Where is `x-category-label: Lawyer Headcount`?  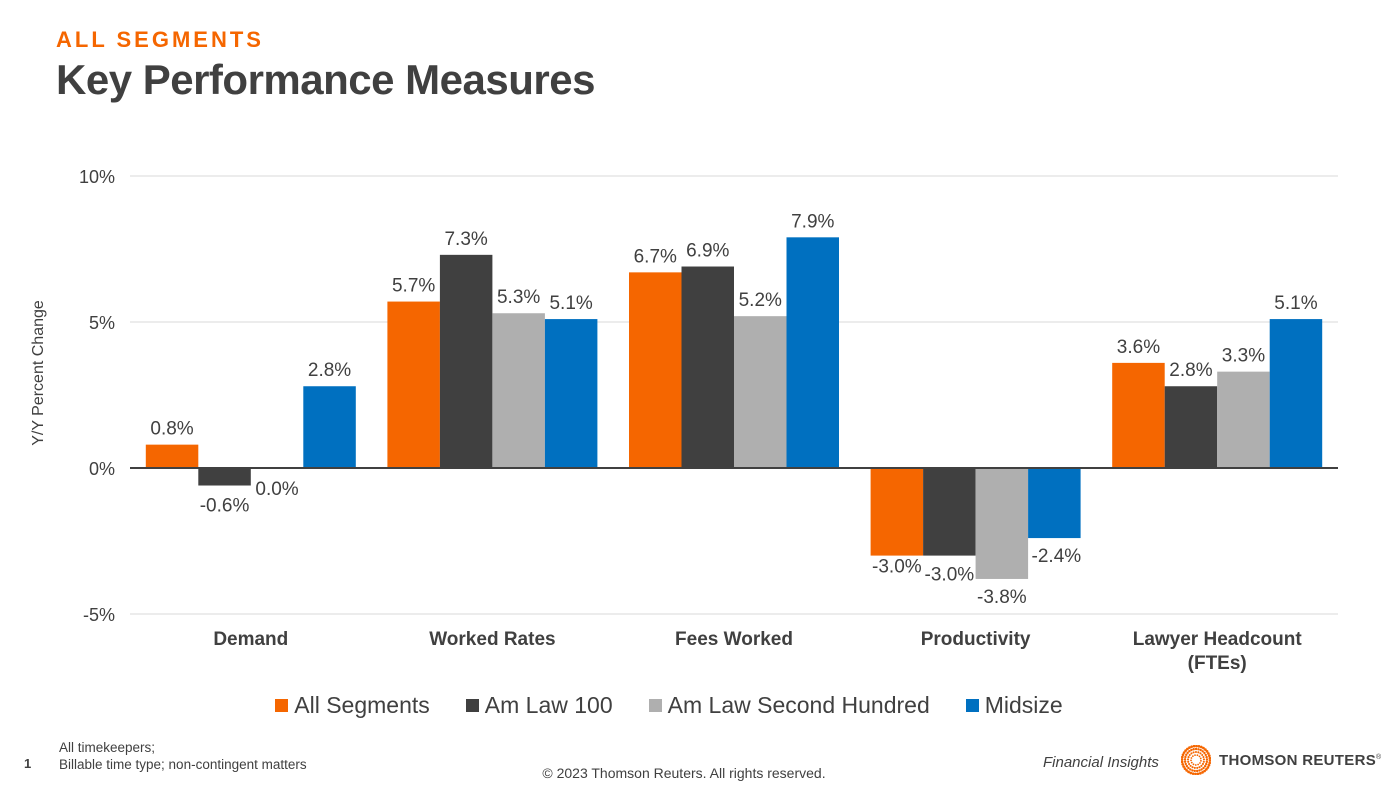 x-category-label: Lawyer Headcount is located at coordinates (1218, 639).